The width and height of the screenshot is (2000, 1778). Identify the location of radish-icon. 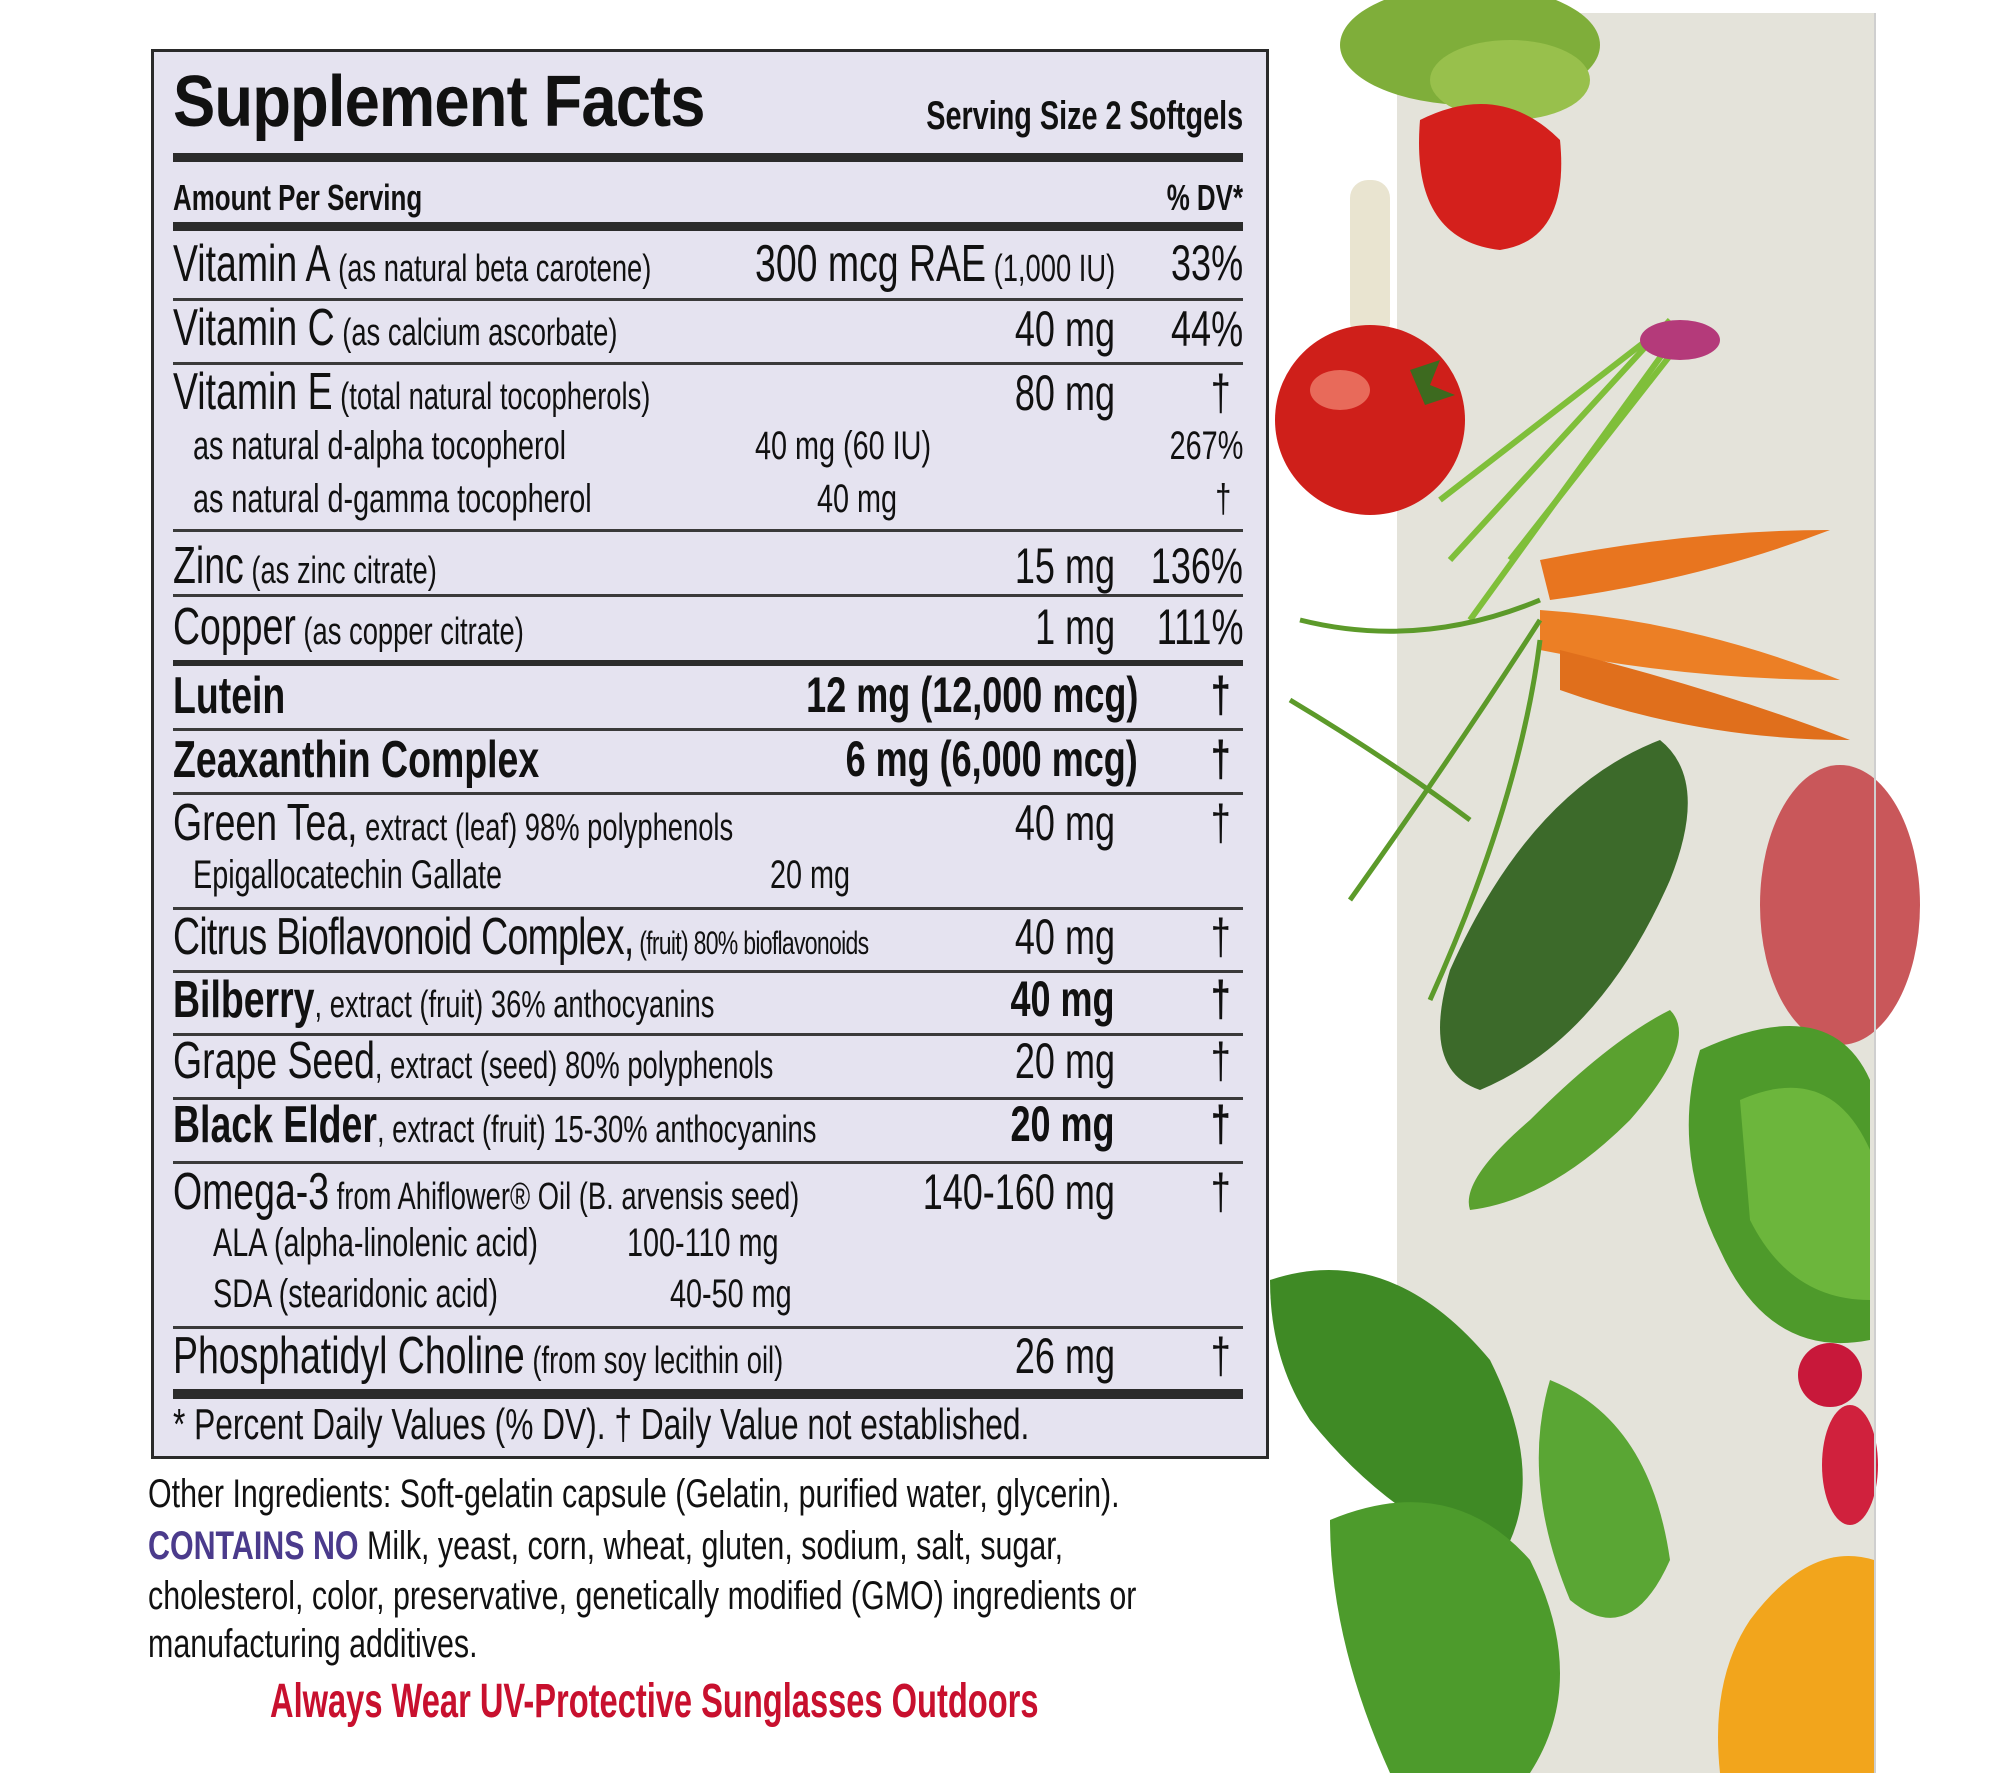
(1838, 1434).